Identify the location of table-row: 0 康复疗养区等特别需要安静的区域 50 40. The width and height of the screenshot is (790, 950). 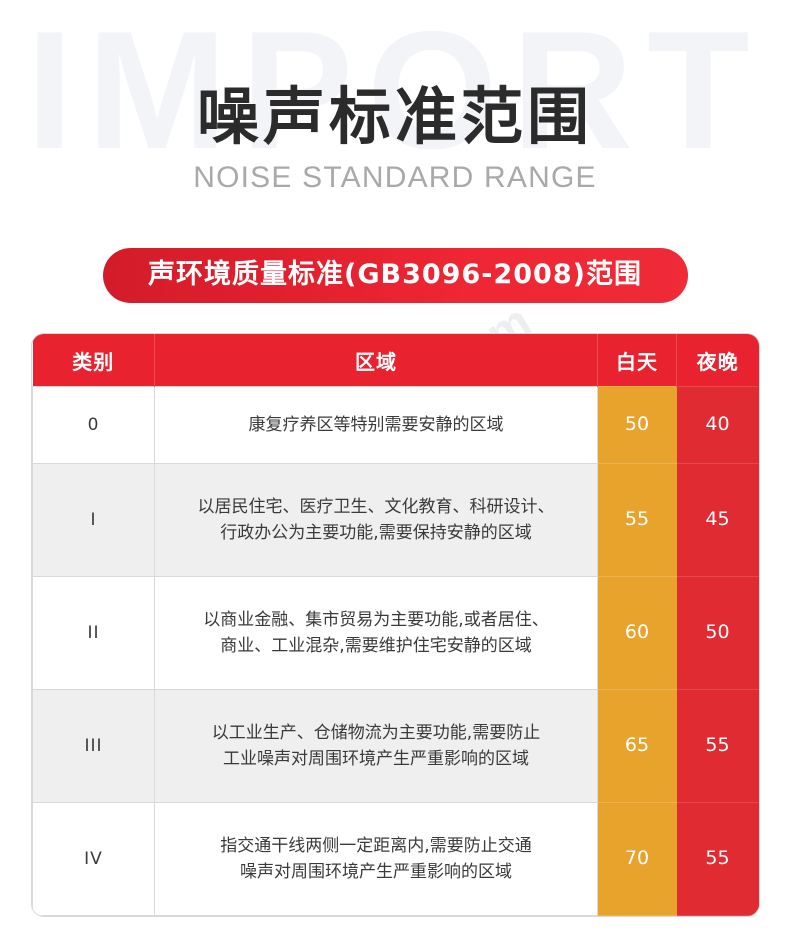
(395, 425).